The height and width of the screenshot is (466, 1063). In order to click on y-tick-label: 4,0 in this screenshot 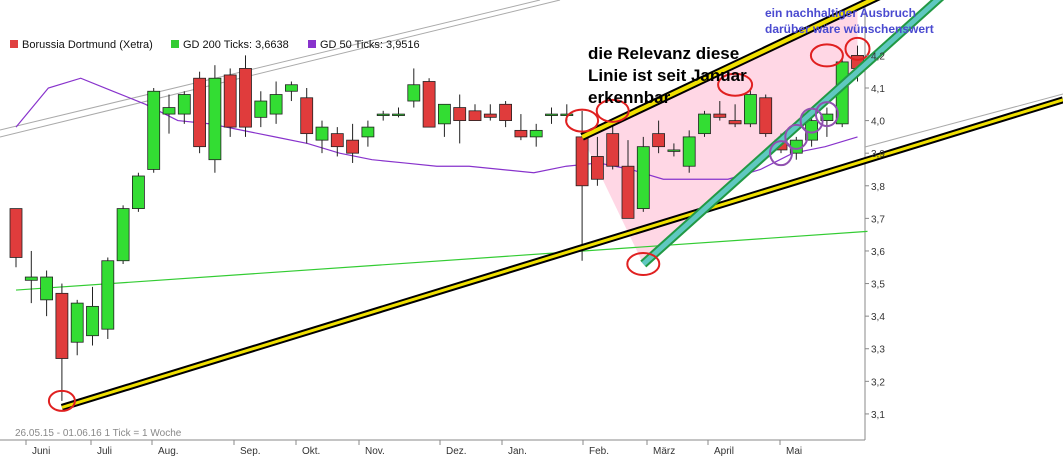, I will do `click(878, 122)`.